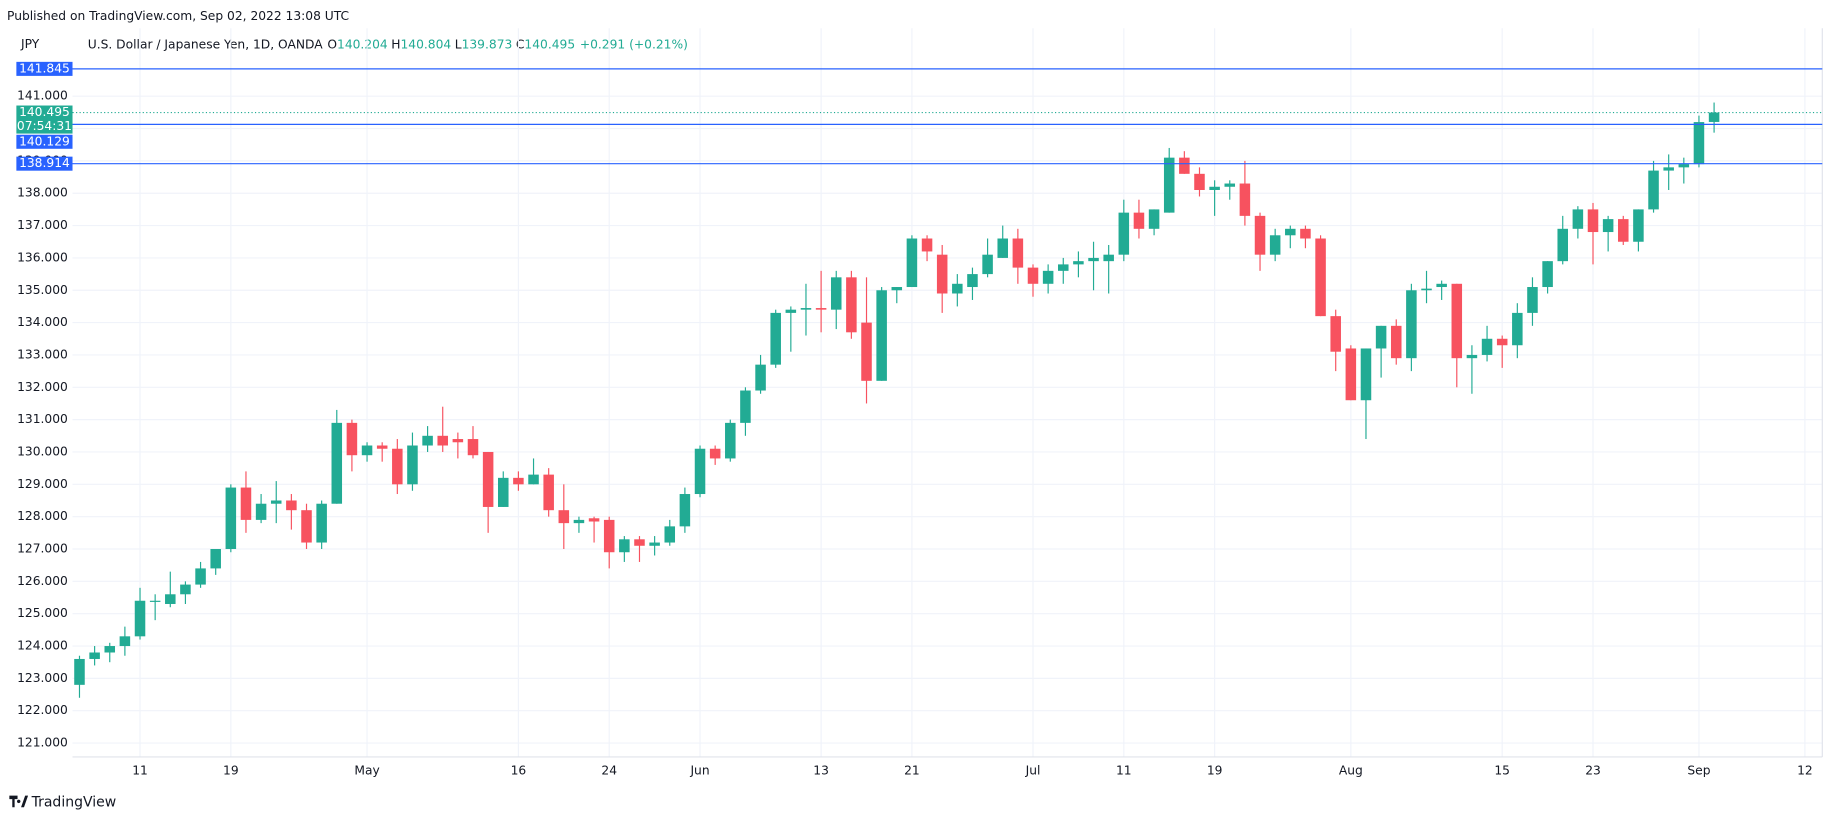 The image size is (1834, 818). Describe the element at coordinates (520, 44) in the screenshot. I see `legend-key: C` at that location.